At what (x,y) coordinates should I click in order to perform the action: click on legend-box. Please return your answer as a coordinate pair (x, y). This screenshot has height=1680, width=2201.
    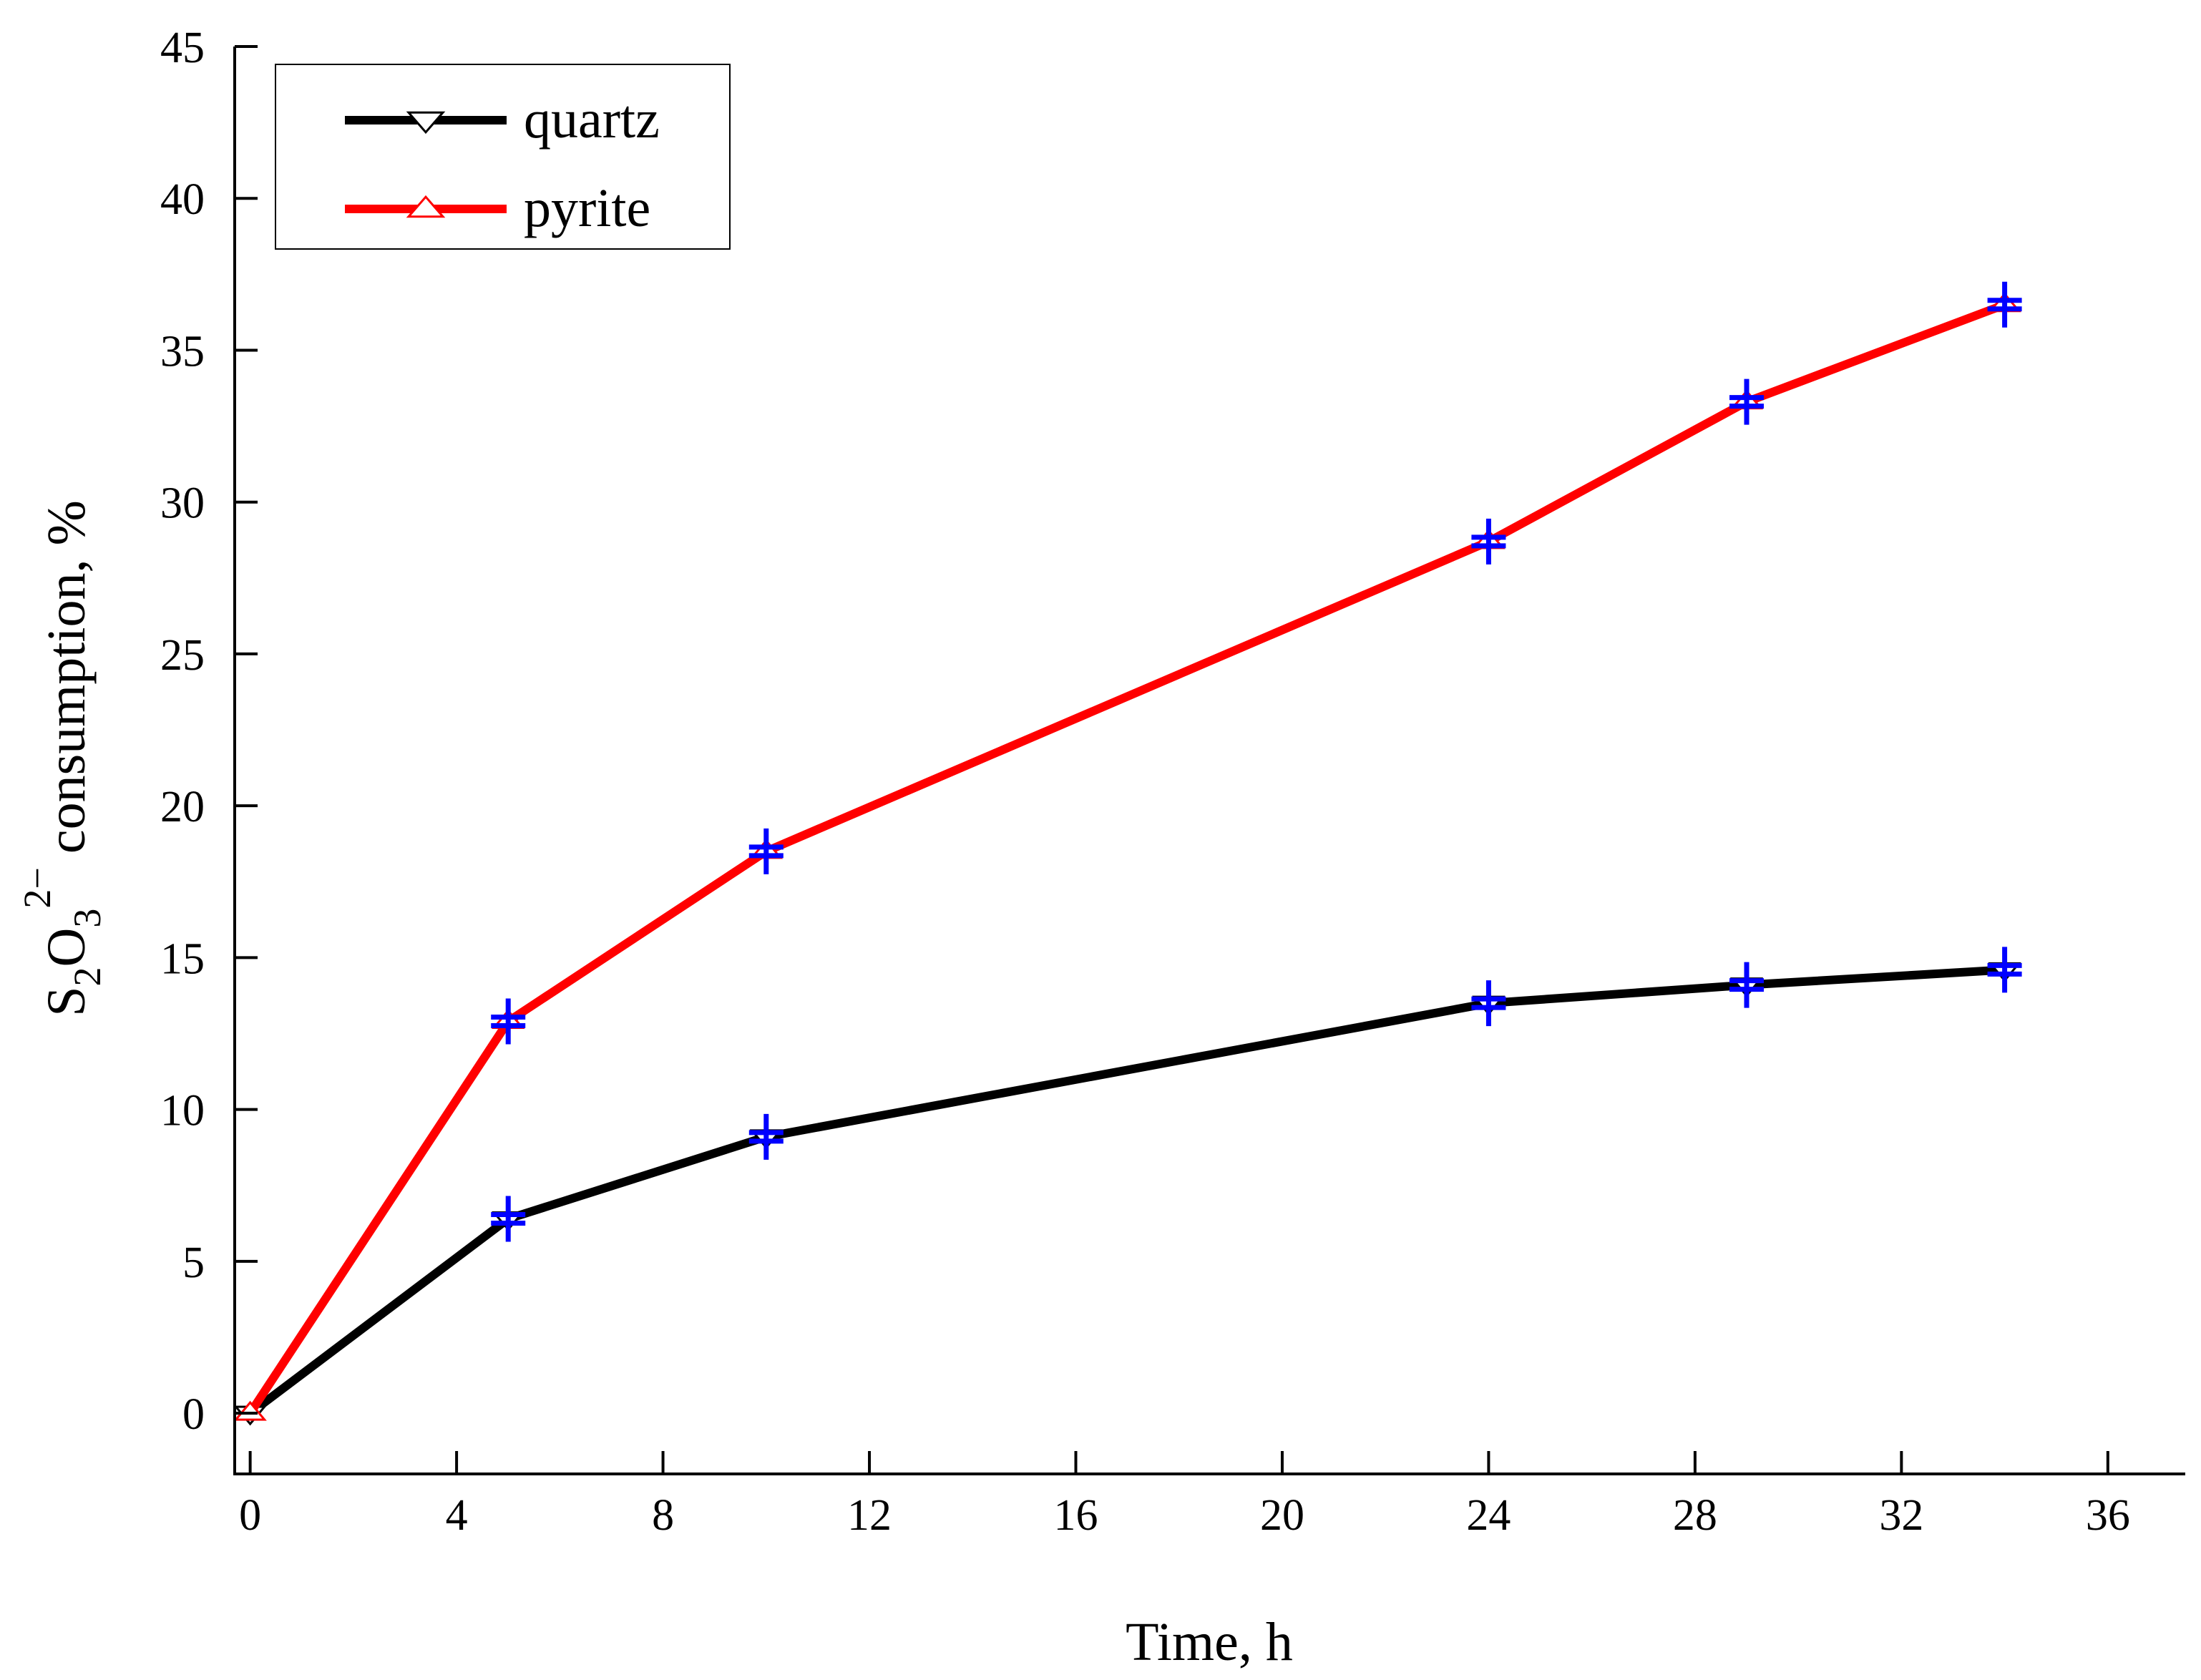
    Looking at the image, I should click on (503, 157).